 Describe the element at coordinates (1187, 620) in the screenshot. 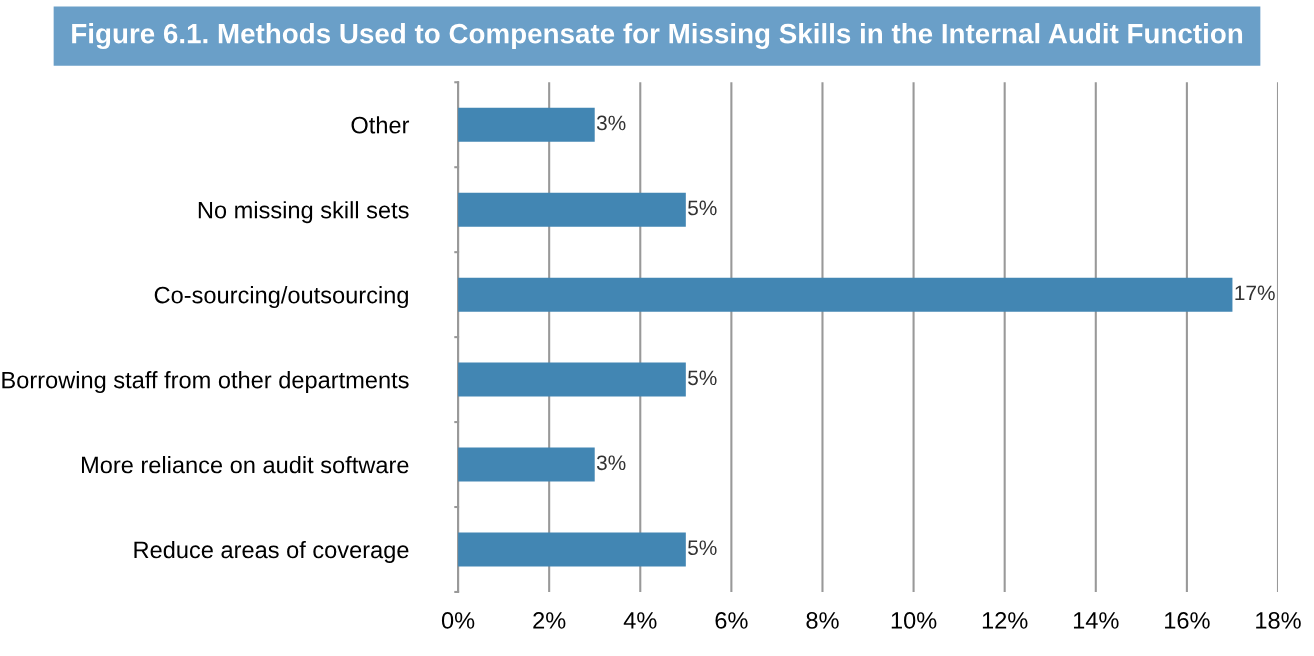

I see `x-tick-label: 16%` at that location.